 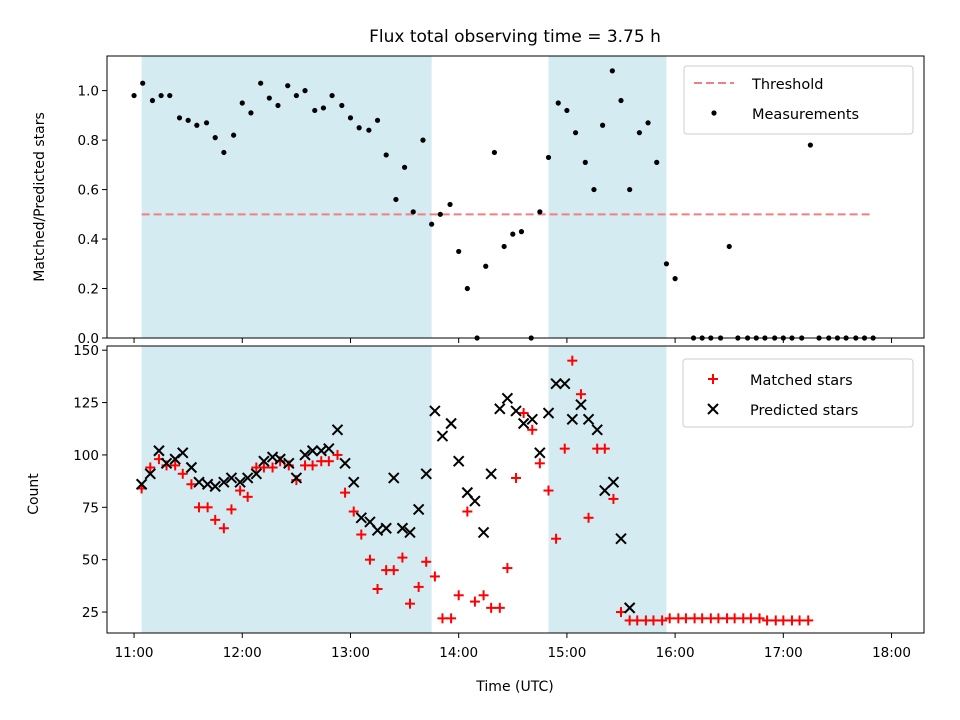 What do you see at coordinates (88, 141) in the screenshot?
I see `y-tick-label: 0.8` at bounding box center [88, 141].